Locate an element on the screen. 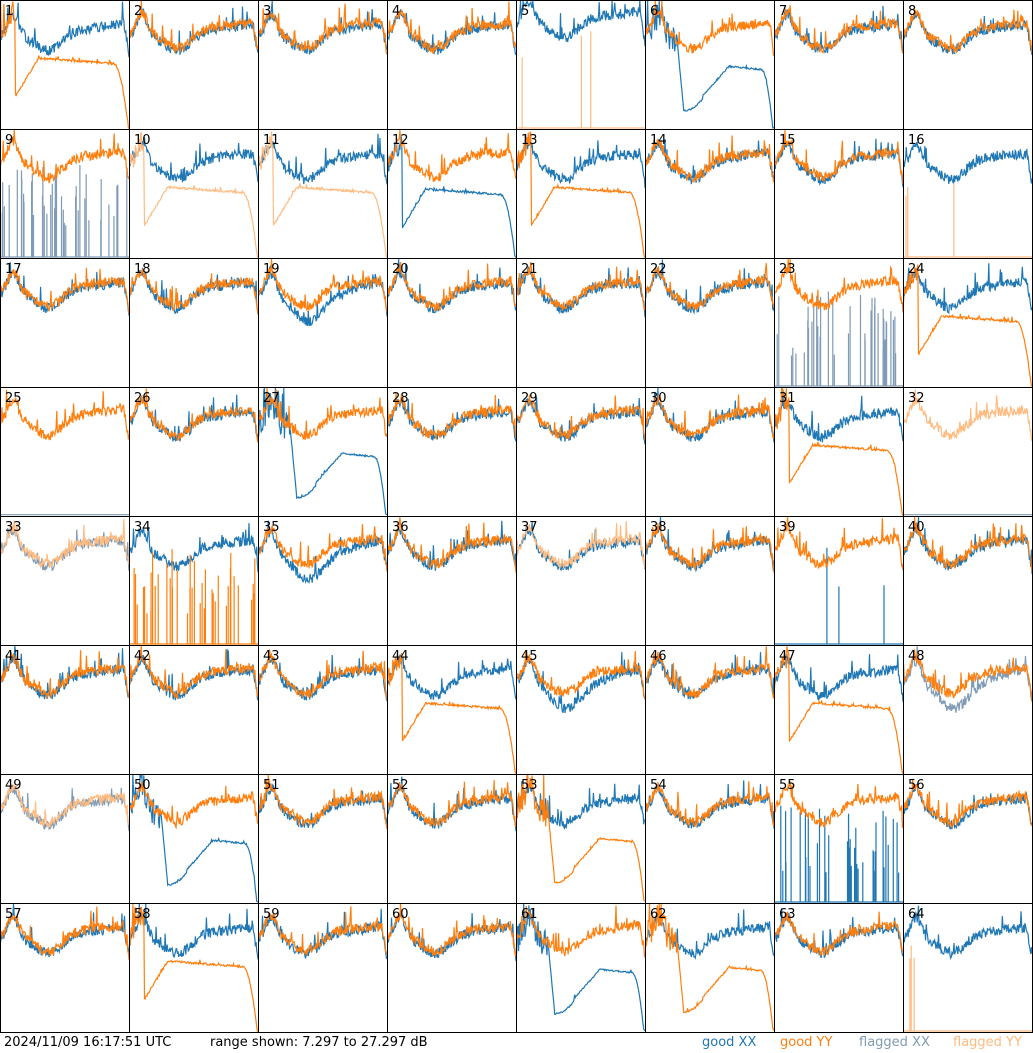 This screenshot has width=1033, height=1053. panel-label: 36 is located at coordinates (400, 527).